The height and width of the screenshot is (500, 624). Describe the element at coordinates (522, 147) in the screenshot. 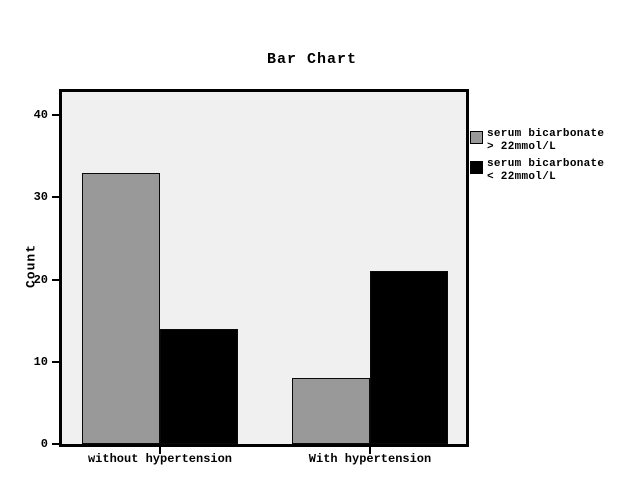

I see `legend-label-line: > 22mmol/L` at that location.